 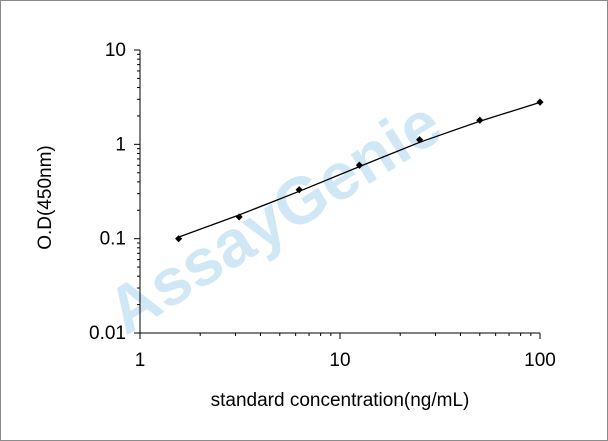 I want to click on x-tick-label: 10, so click(x=339, y=360).